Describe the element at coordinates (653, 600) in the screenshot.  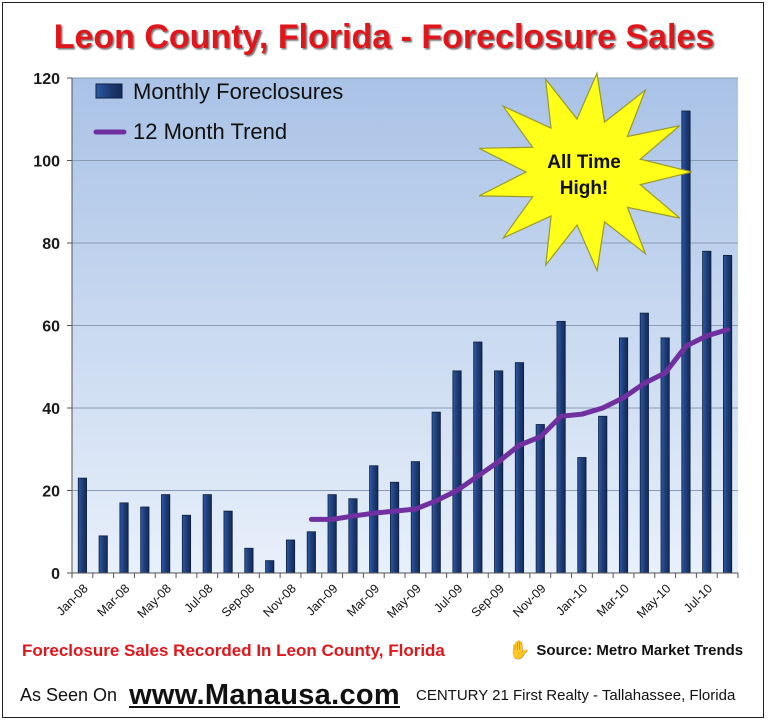
I see `x-tick-label: May-10` at that location.